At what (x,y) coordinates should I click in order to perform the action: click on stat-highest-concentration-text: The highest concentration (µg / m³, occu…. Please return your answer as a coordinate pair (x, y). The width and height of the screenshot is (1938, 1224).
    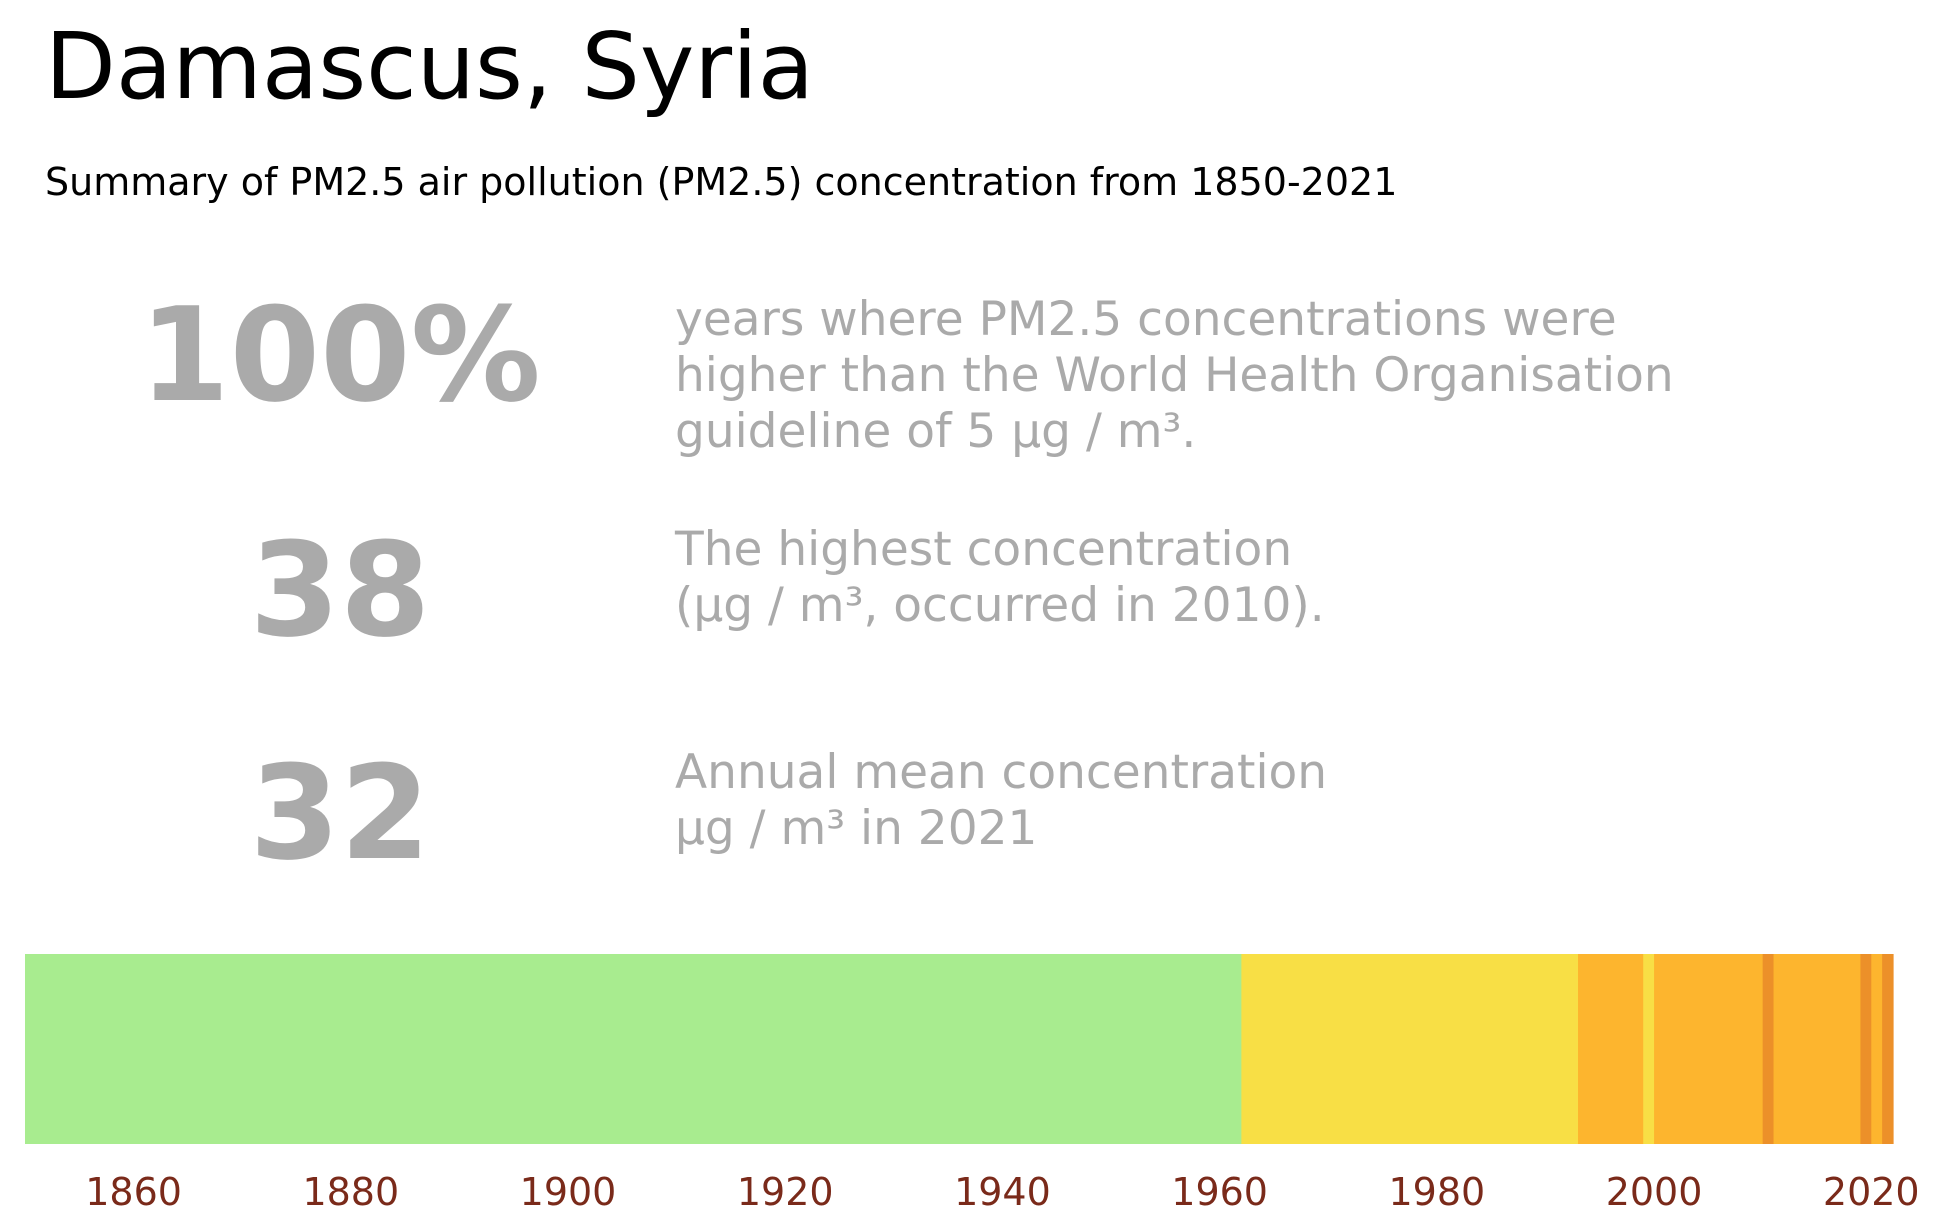
    Looking at the image, I should click on (1000, 577).